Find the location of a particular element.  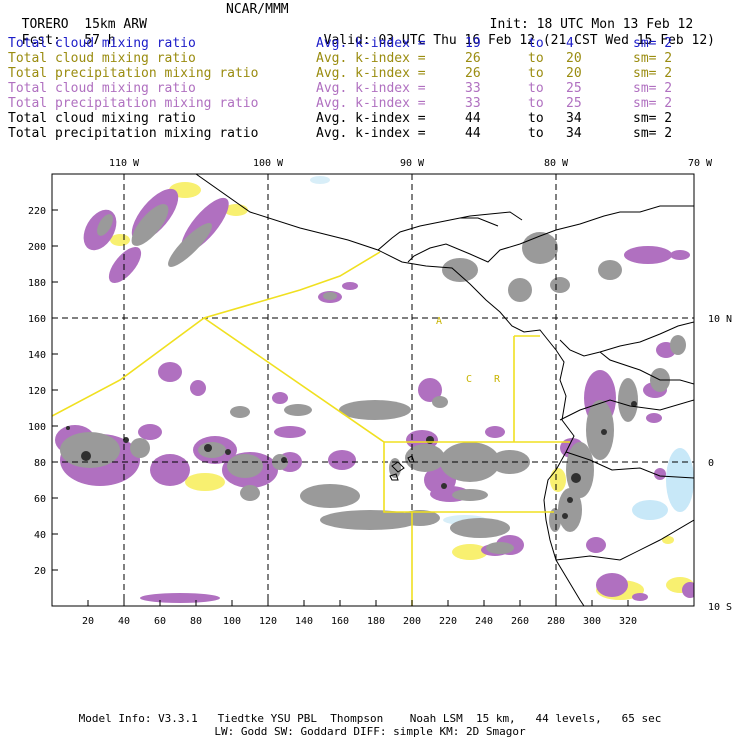

right-latitude-label: 0 is located at coordinates (711, 463).